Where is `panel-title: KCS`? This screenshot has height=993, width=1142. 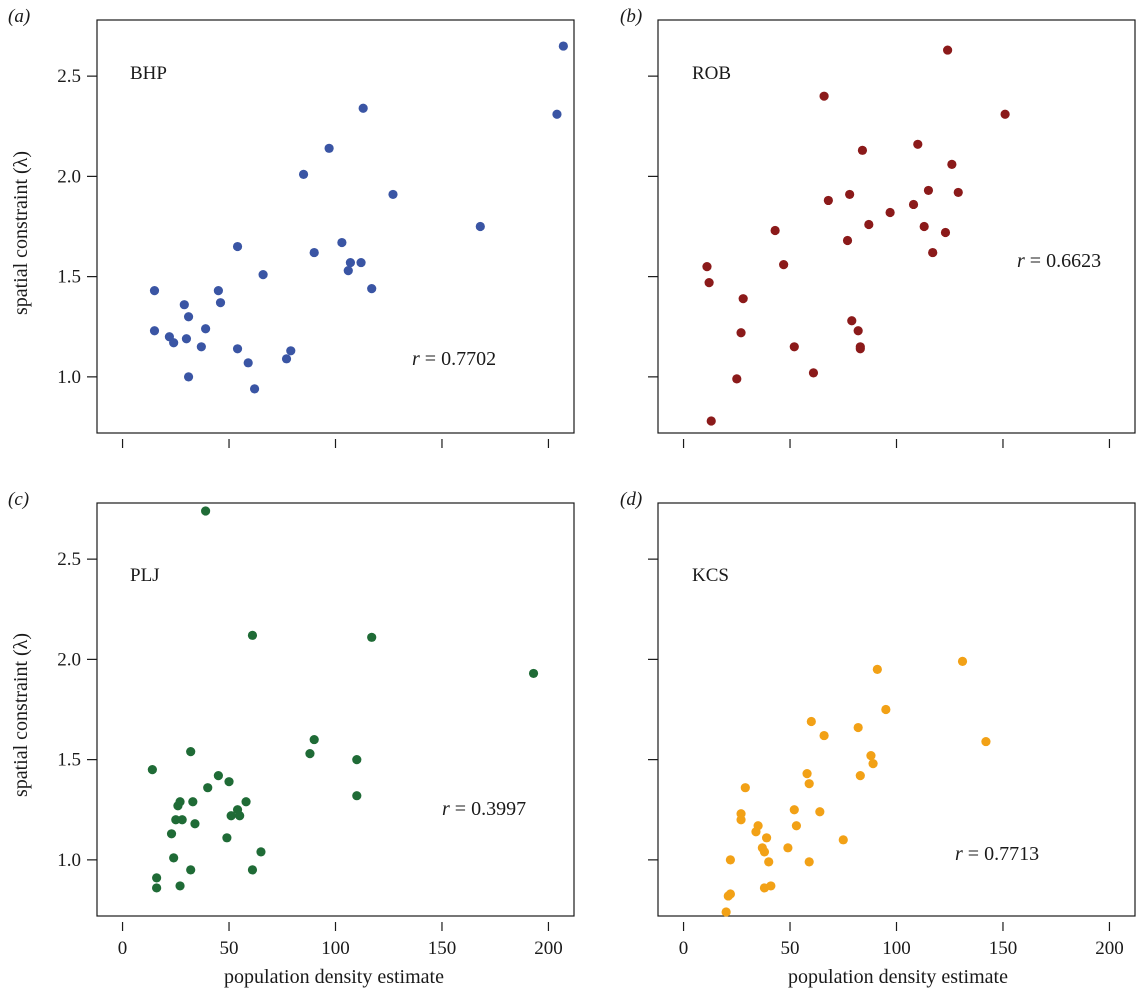 panel-title: KCS is located at coordinates (710, 575).